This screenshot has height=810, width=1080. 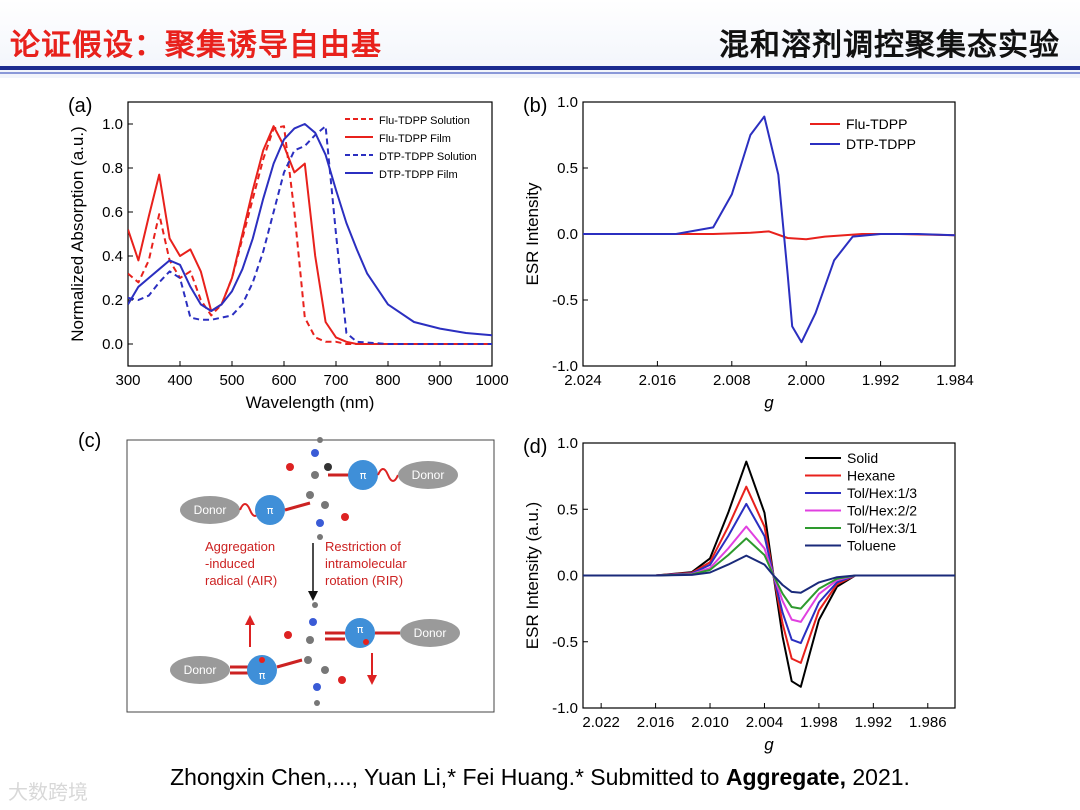 I want to click on y-tick-label: 0.8, so click(x=112, y=168).